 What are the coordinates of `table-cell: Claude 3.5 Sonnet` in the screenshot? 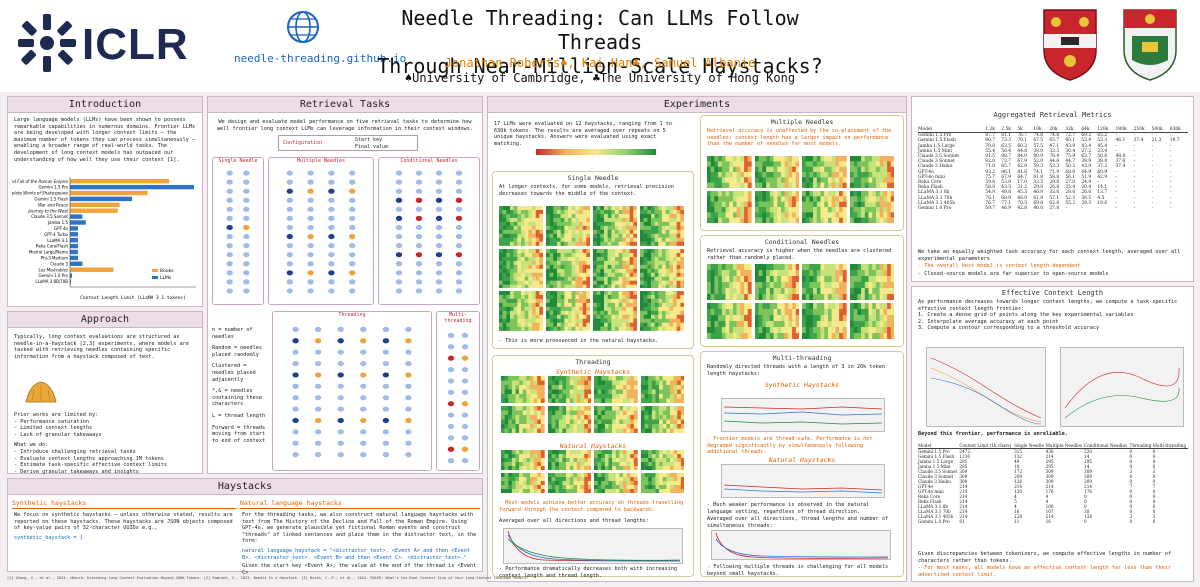 It's located at (939, 157).